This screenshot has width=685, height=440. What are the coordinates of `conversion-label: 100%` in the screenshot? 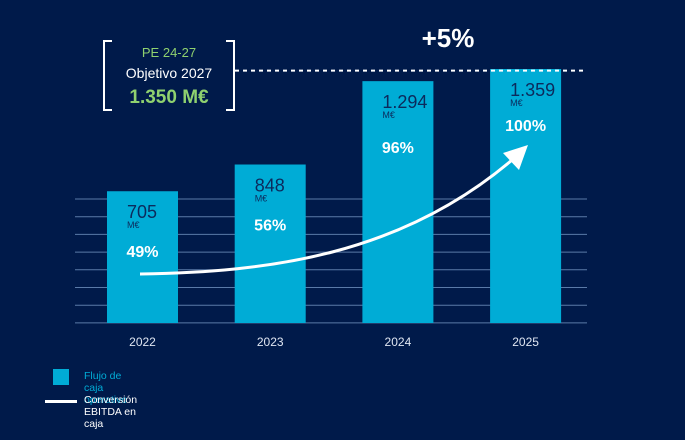 It's located at (525, 126).